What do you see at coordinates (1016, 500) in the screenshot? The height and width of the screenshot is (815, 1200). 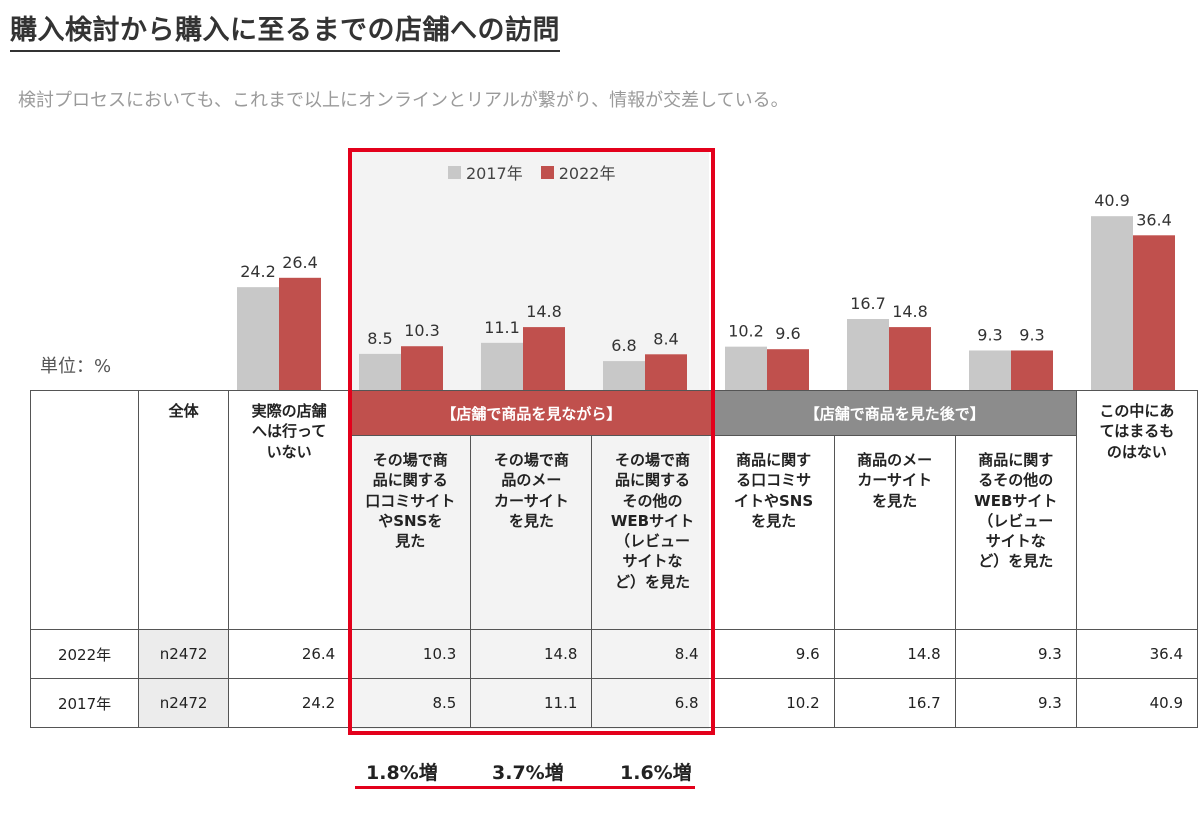 I see `header-sub-6-line: WEBサイト` at bounding box center [1016, 500].